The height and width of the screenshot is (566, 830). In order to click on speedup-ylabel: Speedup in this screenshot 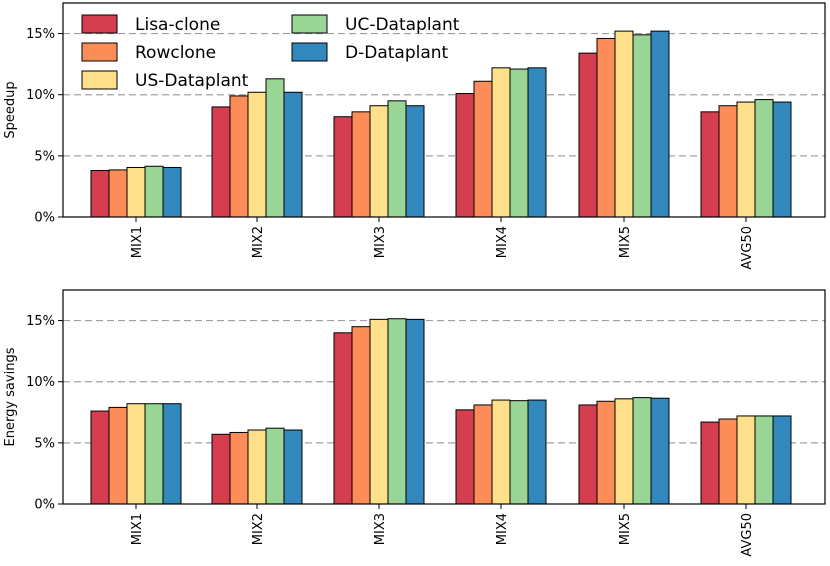, I will do `click(10, 109)`.